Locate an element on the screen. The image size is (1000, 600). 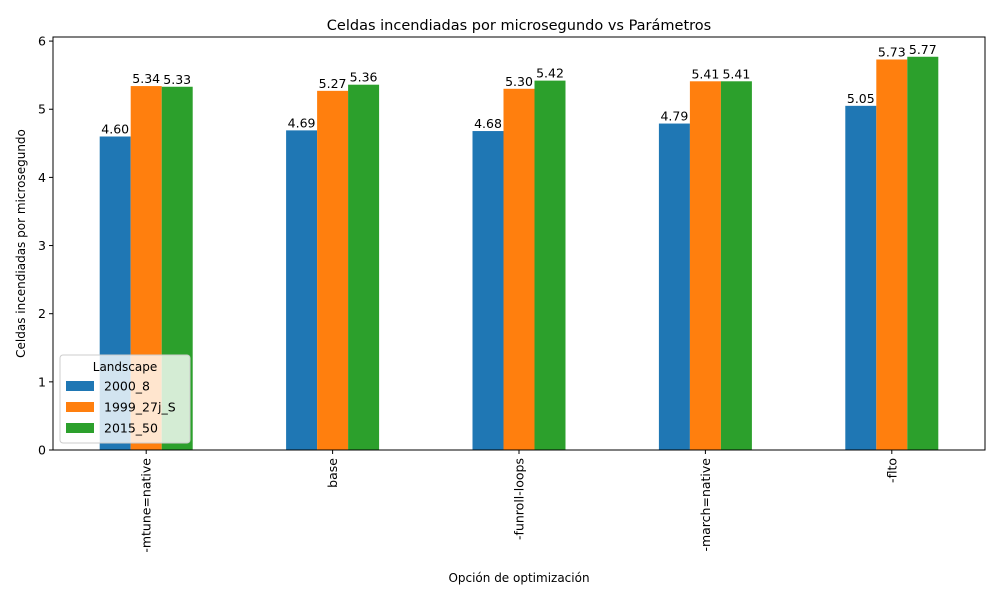
bar-value-label: 5.73 is located at coordinates (892, 51).